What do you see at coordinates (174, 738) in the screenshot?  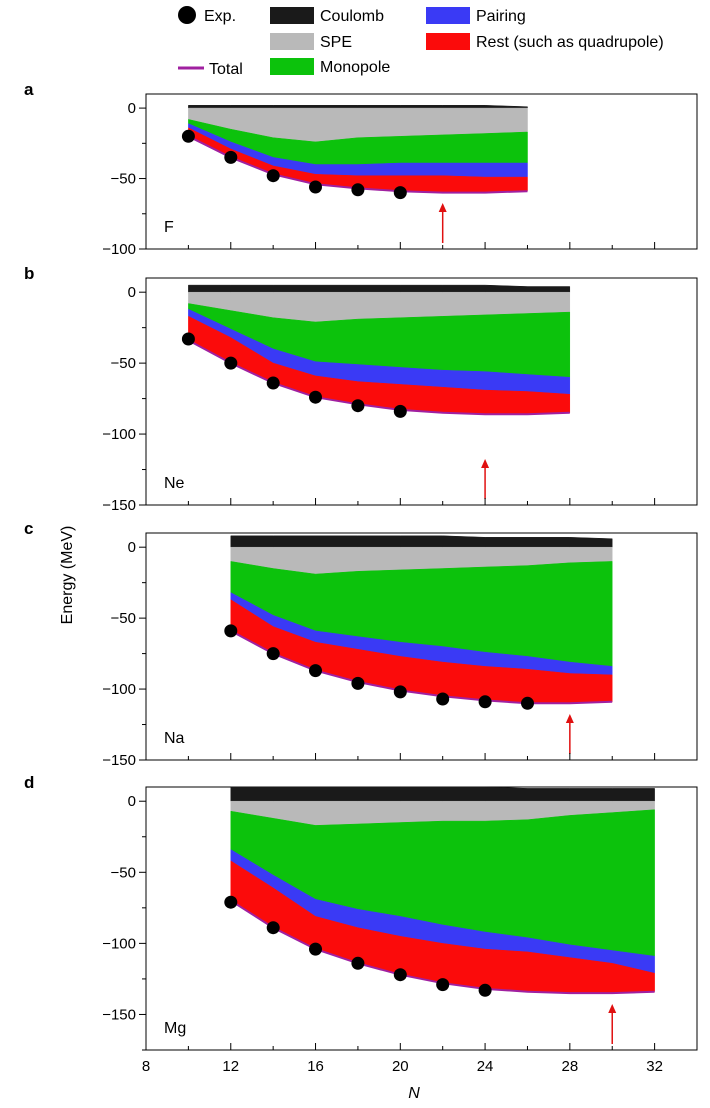 I see `element-label: Na` at bounding box center [174, 738].